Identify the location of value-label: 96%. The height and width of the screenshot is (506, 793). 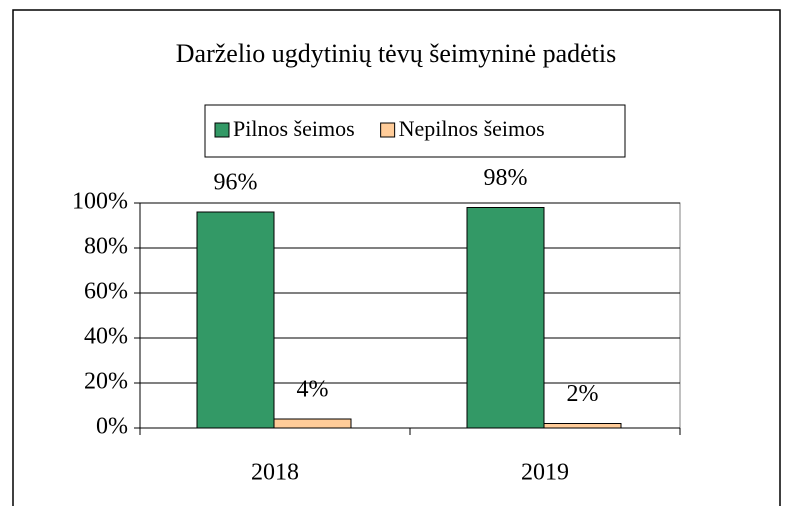
(236, 183).